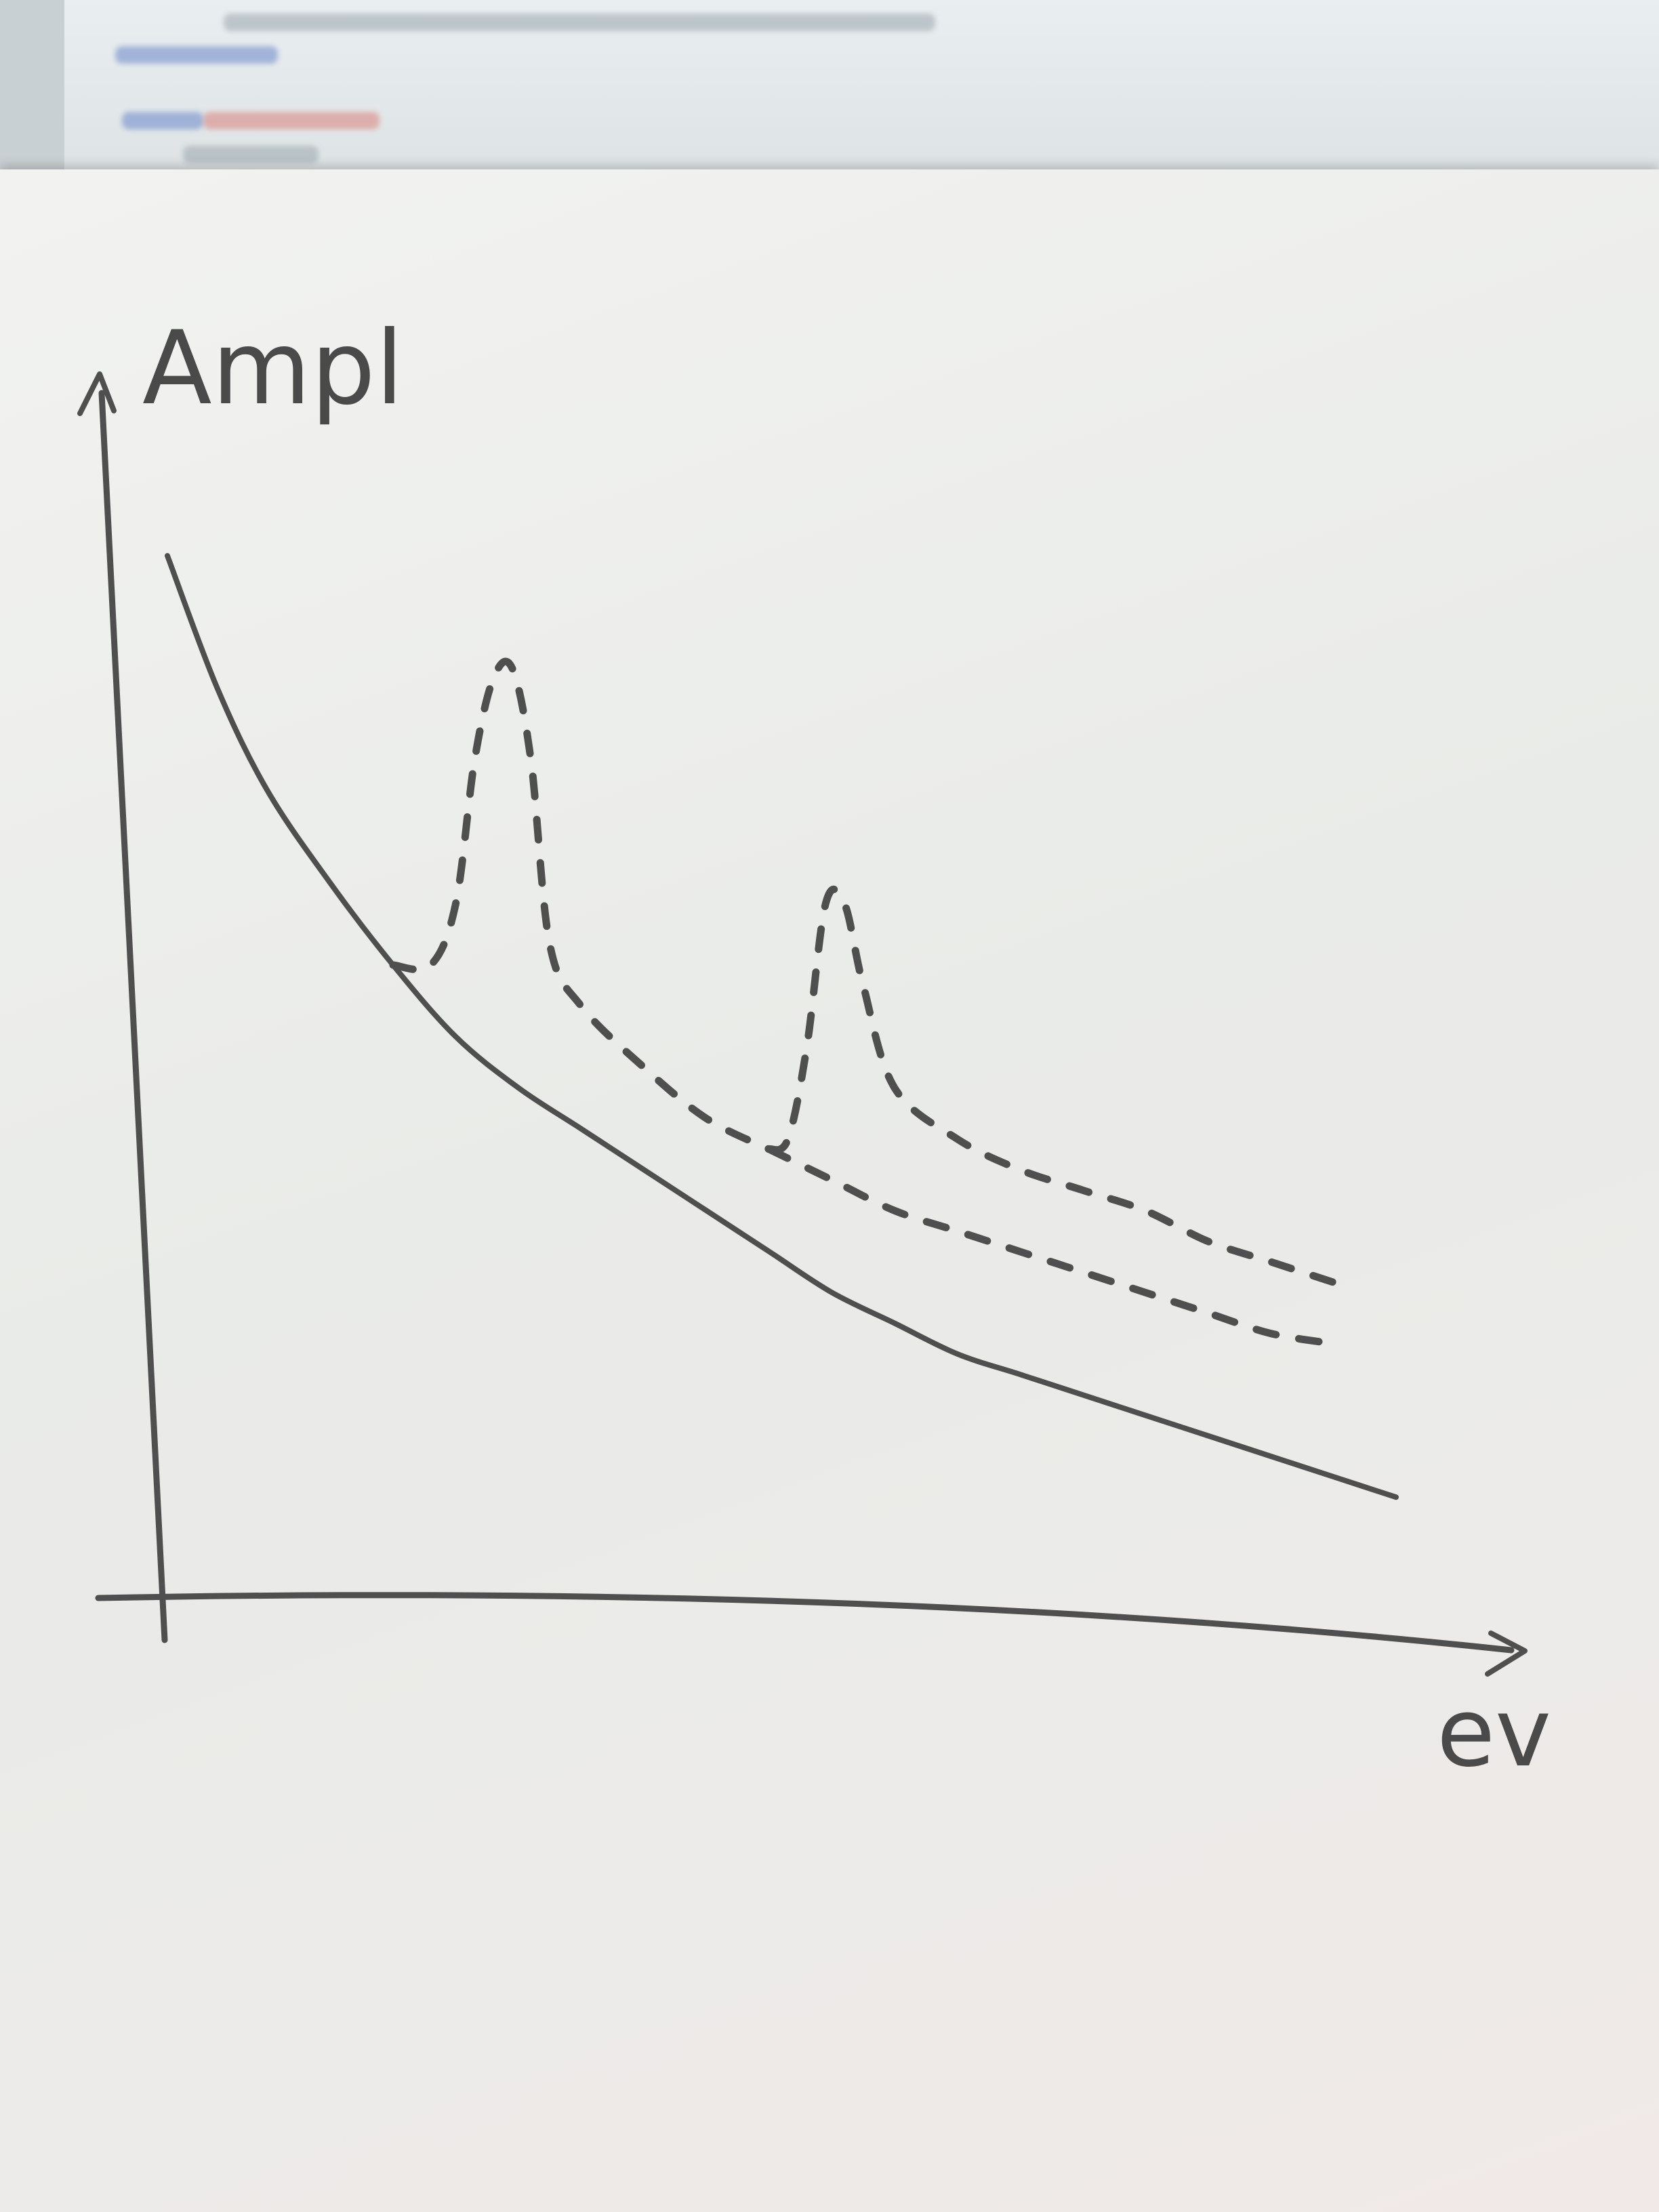 This screenshot has width=1659, height=2212. What do you see at coordinates (1494, 1733) in the screenshot?
I see `x-axis-label: ev` at bounding box center [1494, 1733].